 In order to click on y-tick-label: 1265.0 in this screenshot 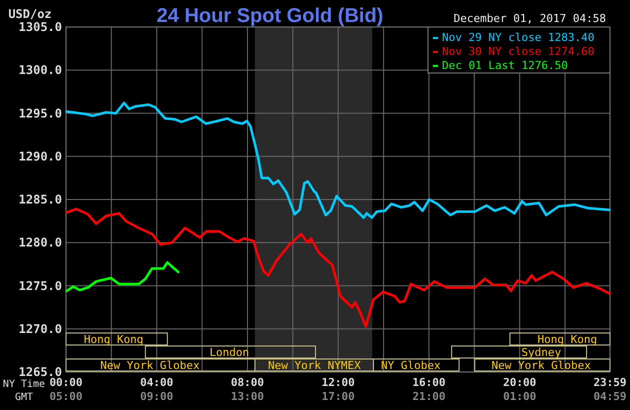, I will do `click(40, 372)`.